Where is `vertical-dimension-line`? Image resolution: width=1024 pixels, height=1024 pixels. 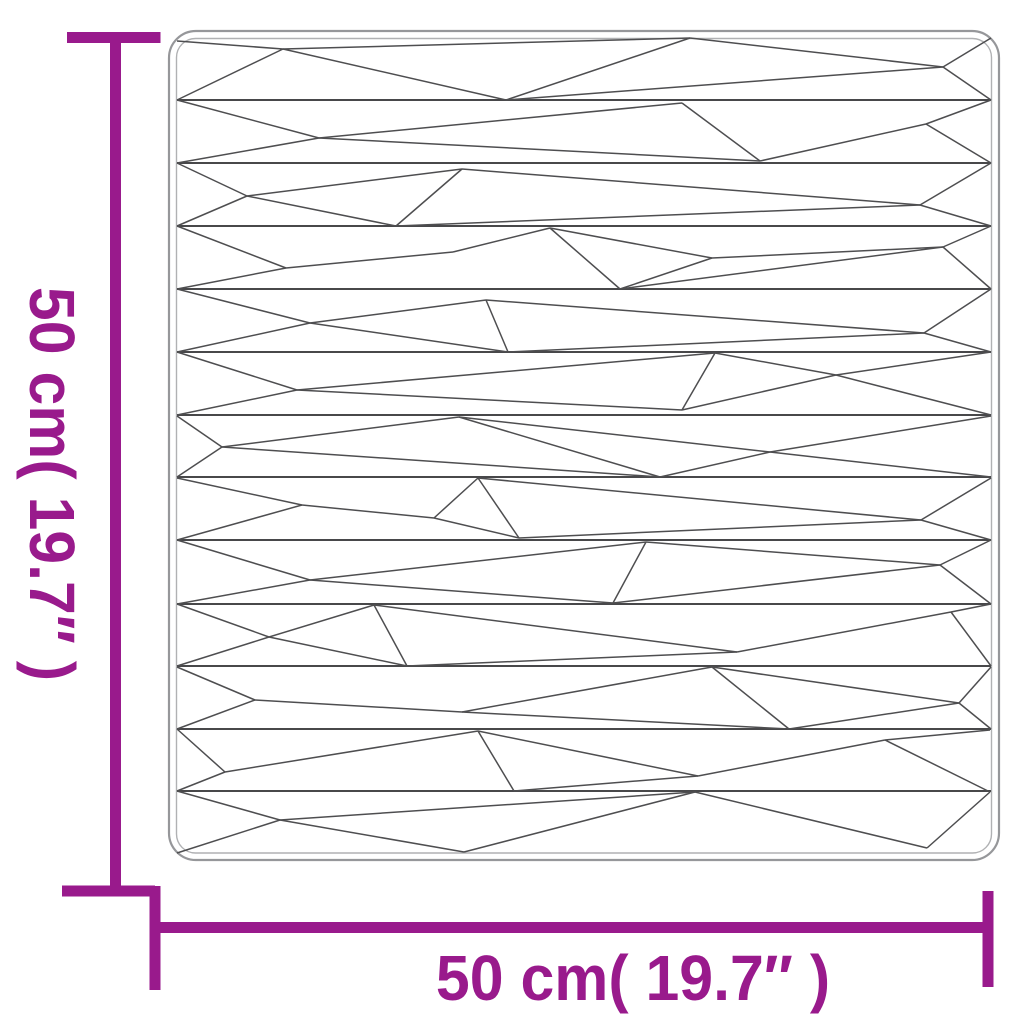 vertical-dimension-line is located at coordinates (111, 464).